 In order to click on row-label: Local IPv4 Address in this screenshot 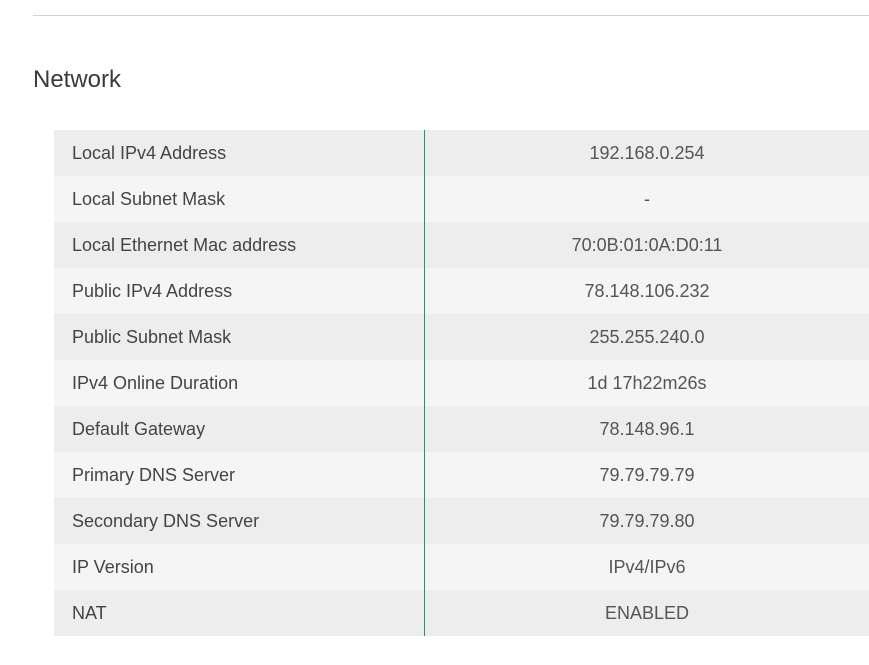, I will do `click(239, 153)`.